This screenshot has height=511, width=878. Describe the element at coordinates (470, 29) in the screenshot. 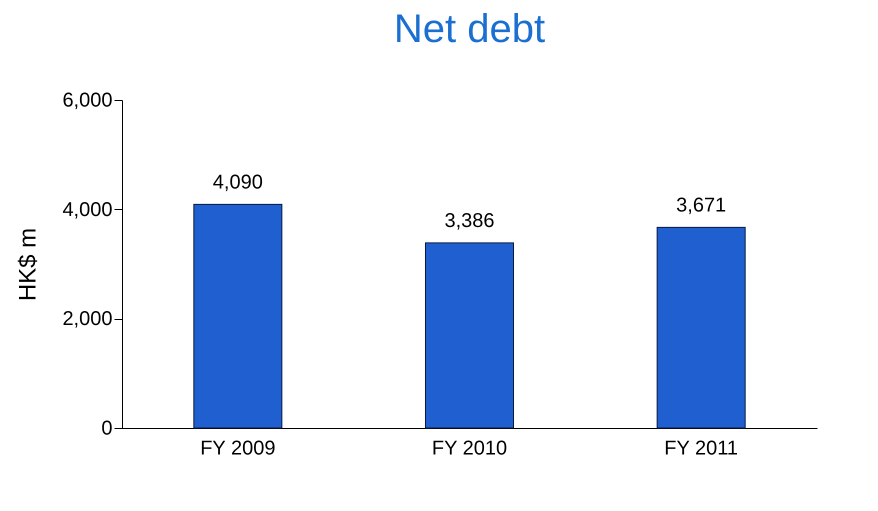

I see `chart-title: Net debt` at that location.